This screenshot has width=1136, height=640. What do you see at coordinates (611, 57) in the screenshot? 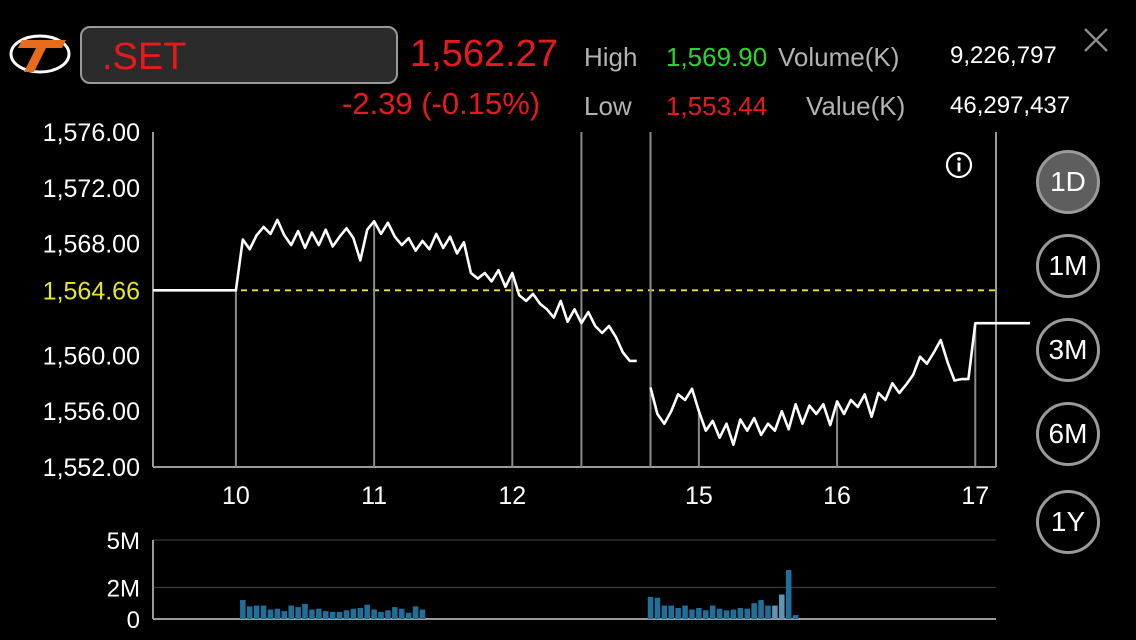
I see `high-label: High` at bounding box center [611, 57].